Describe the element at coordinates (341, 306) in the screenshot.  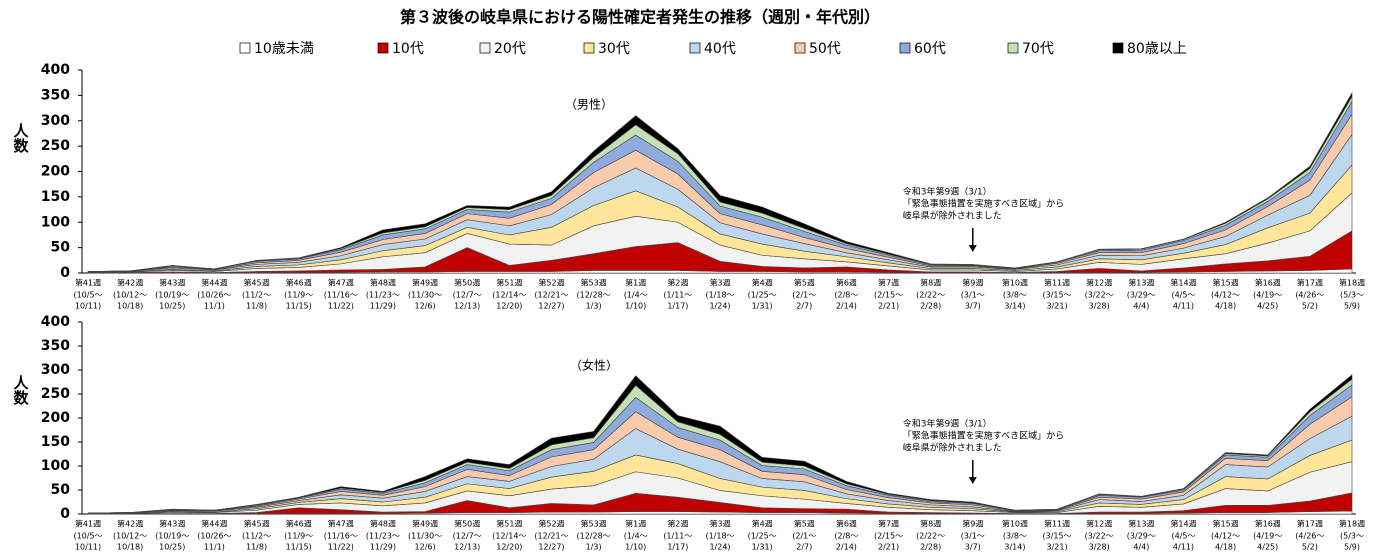
I see `x-tick-date: 11/22)` at that location.